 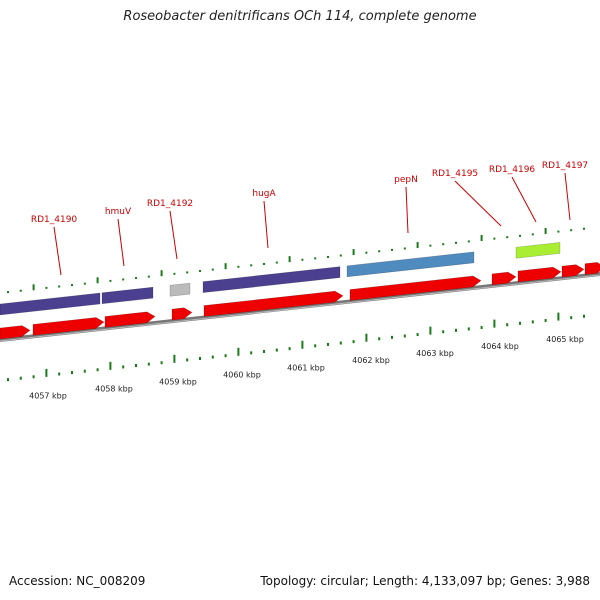 I want to click on feature-block-pepn, so click(x=410, y=264).